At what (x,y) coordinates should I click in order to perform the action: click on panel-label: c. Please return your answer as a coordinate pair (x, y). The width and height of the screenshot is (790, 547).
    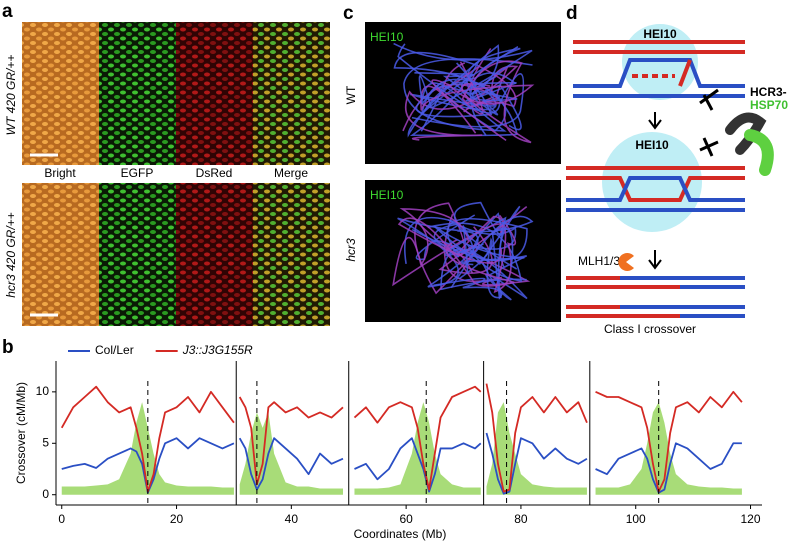
    Looking at the image, I should click on (348, 13).